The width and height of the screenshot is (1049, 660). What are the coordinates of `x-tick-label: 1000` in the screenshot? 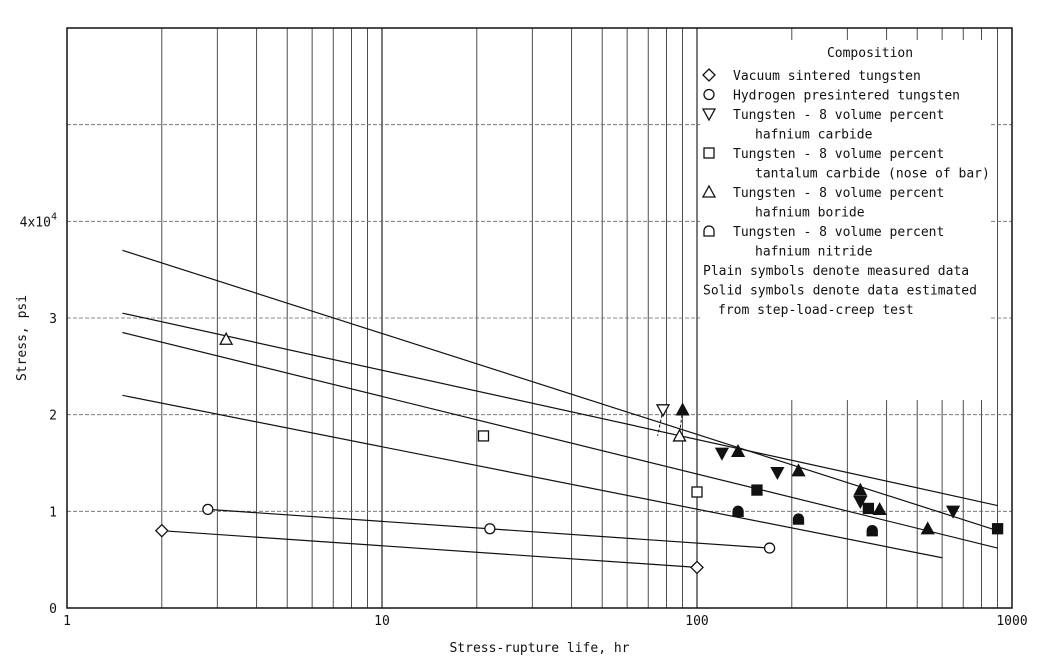 It's located at (1011, 621).